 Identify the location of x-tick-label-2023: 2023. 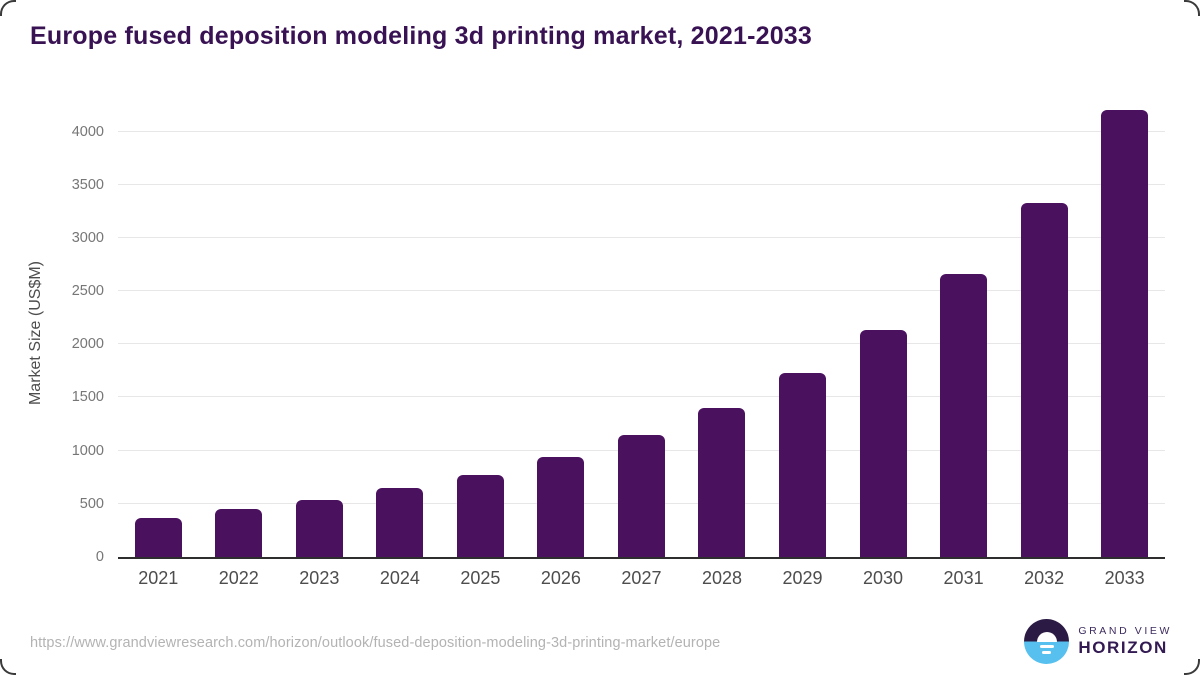
(319, 578).